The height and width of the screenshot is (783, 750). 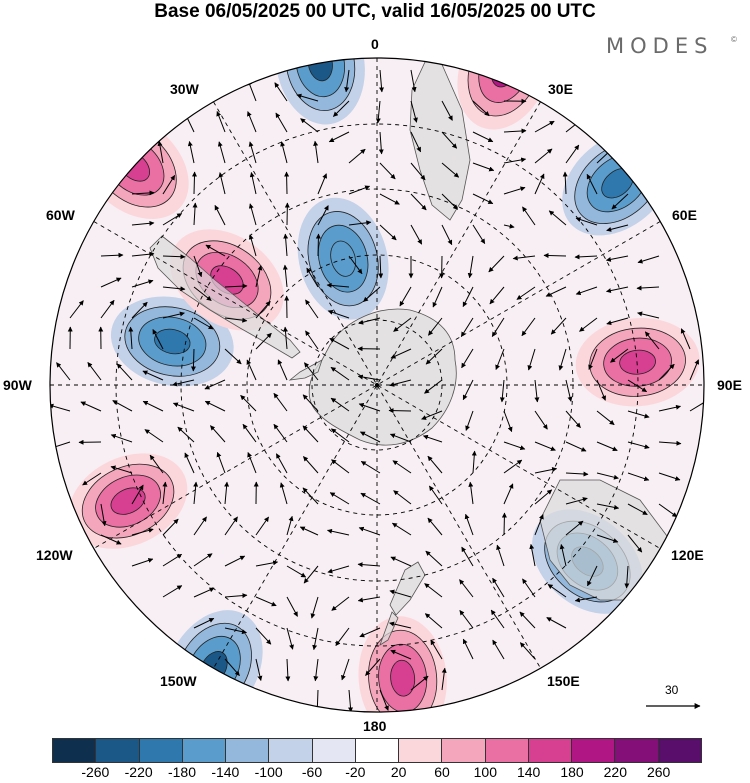 What do you see at coordinates (305, 370) in the screenshot?
I see `antarctic-peninsula` at bounding box center [305, 370].